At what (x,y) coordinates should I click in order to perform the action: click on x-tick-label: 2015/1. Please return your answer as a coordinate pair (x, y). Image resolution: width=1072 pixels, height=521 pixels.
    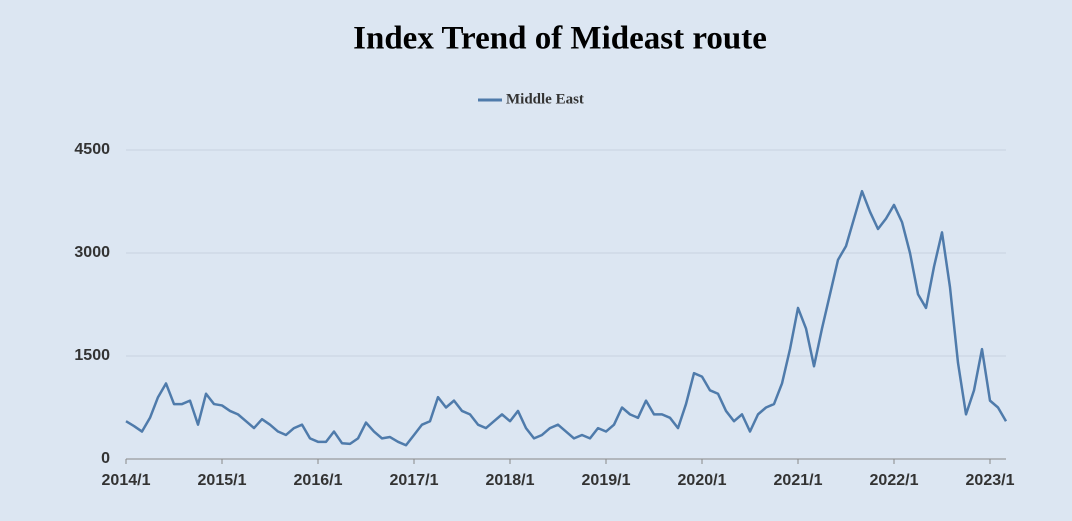
    Looking at the image, I should click on (222, 480).